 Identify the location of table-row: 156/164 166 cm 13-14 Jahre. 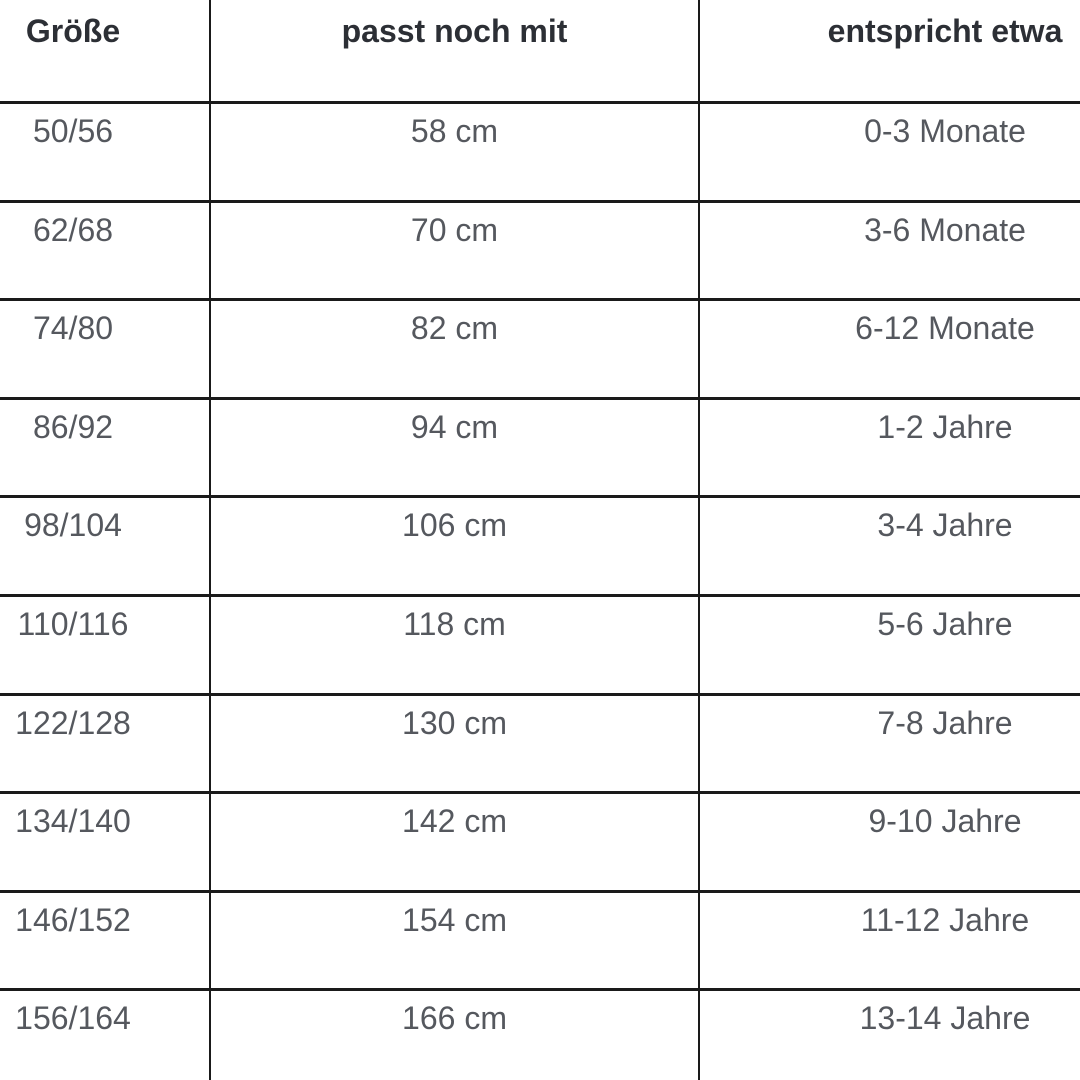
(540, 1034).